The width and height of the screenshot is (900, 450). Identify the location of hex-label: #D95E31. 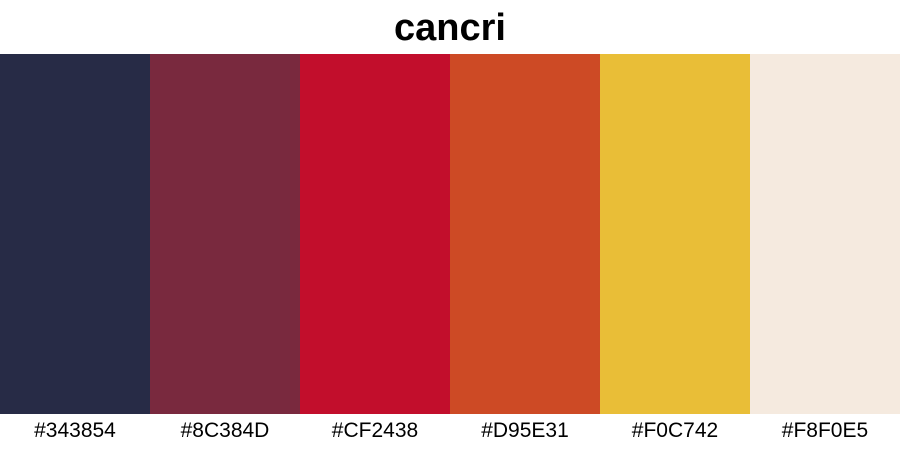
(525, 430).